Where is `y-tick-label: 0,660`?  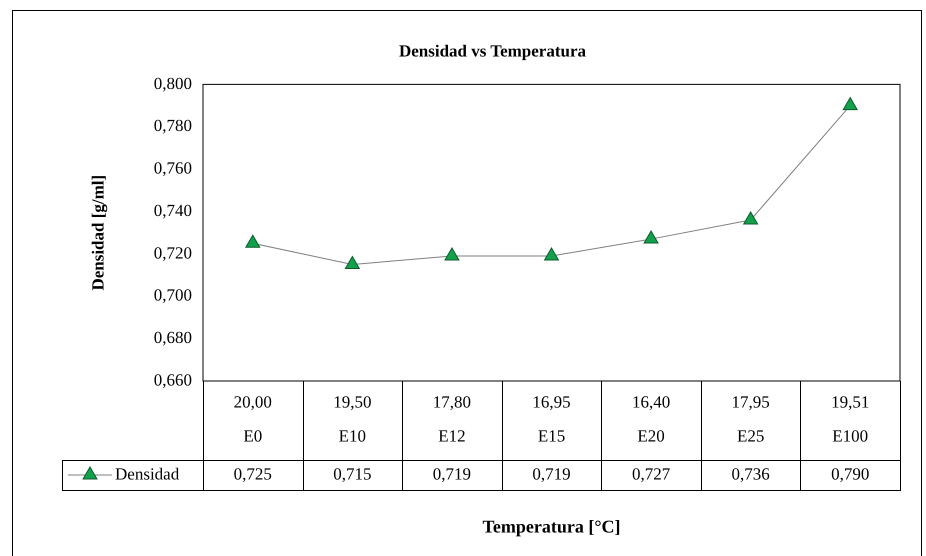 y-tick-label: 0,660 is located at coordinates (173, 380).